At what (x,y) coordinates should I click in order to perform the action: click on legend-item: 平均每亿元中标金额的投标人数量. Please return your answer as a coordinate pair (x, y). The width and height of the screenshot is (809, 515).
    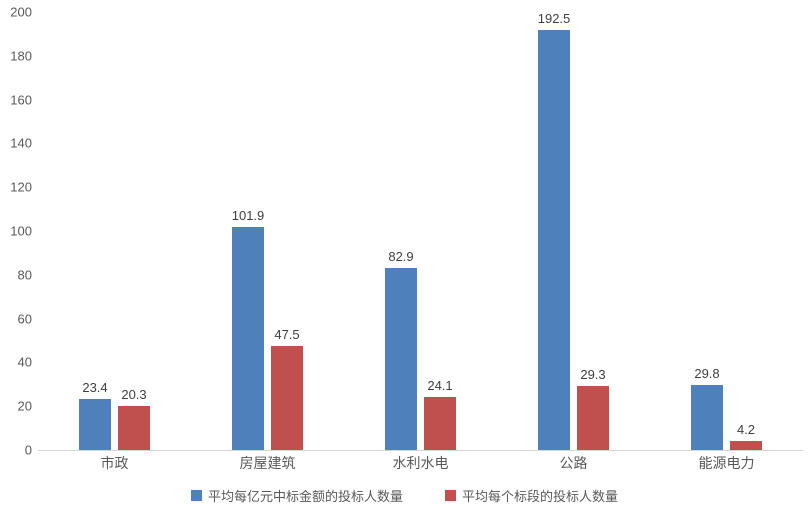
    Looking at the image, I should click on (296, 495).